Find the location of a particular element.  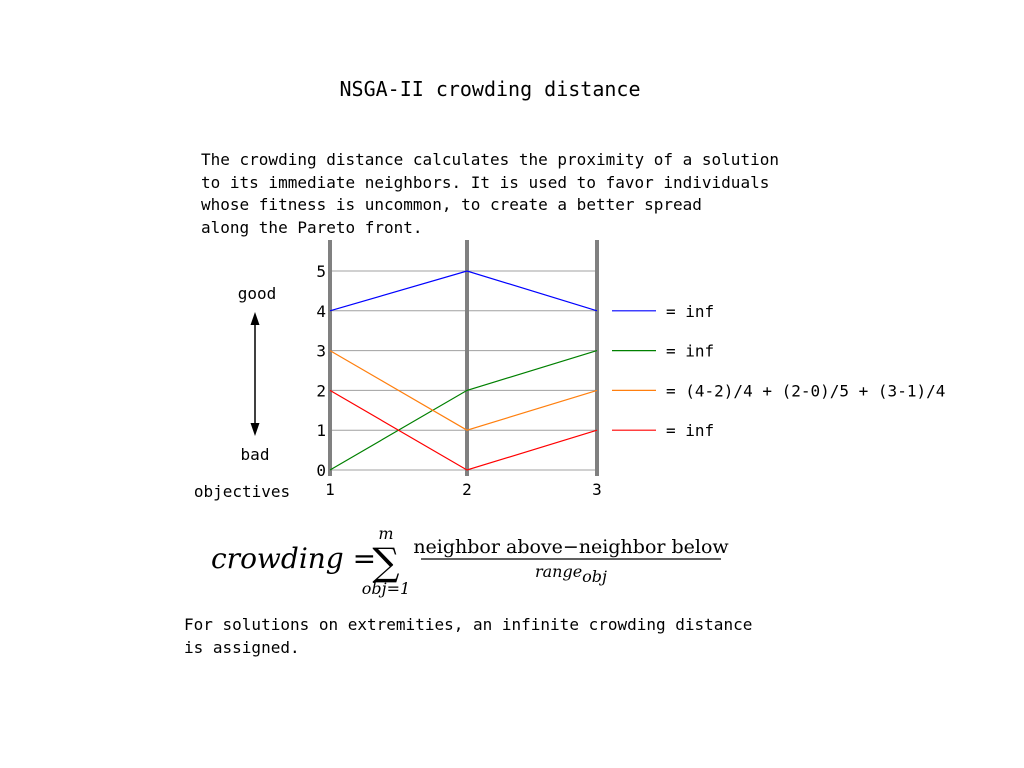

y-tick-label-1: 1 is located at coordinates (321, 430).